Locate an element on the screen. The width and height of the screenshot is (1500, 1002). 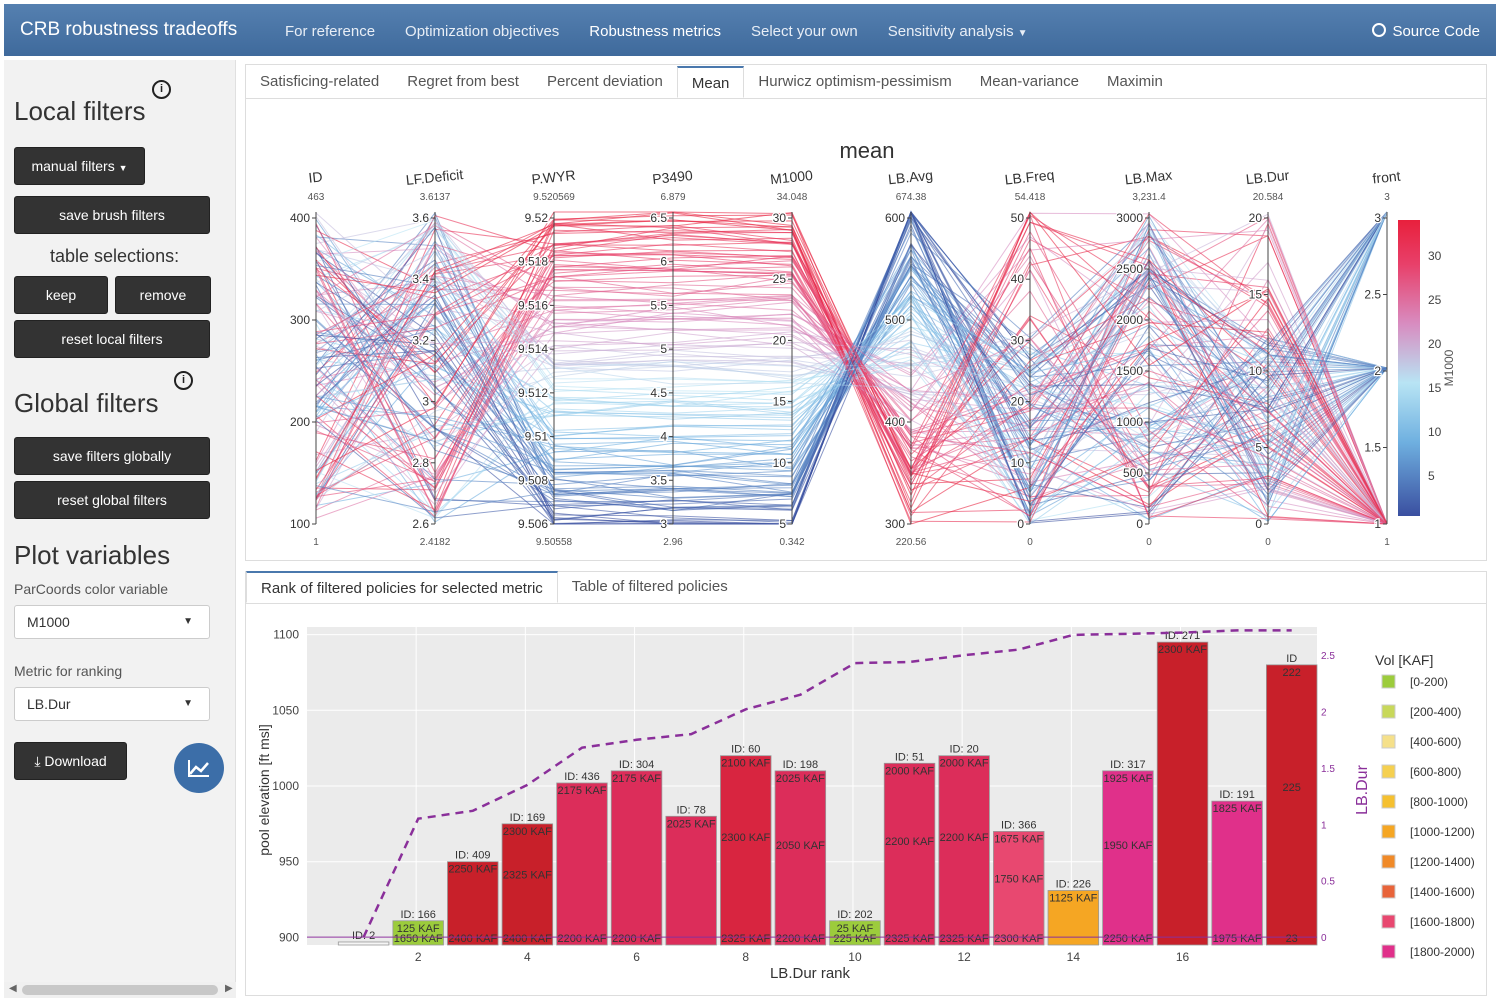
legend-label: [1800-2000) is located at coordinates (1442, 952).